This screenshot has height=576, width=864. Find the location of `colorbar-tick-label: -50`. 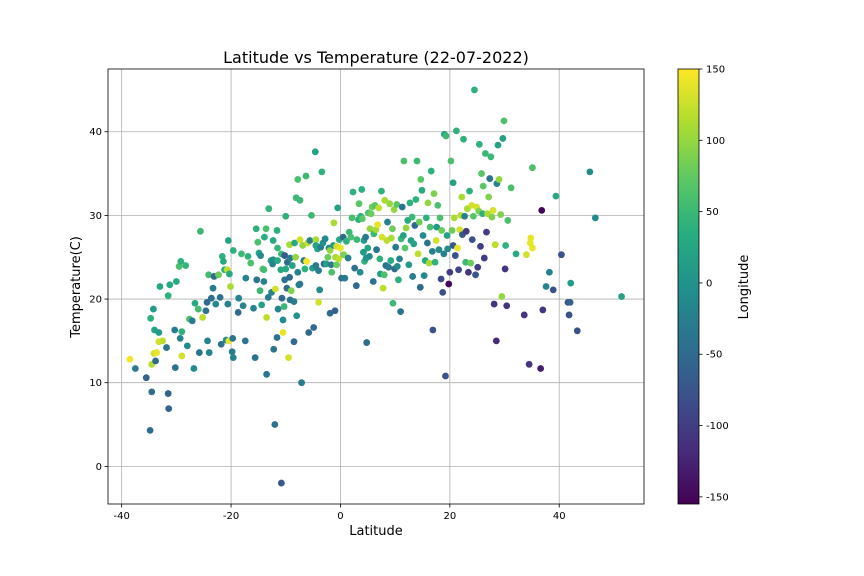

colorbar-tick-label: -50 is located at coordinates (714, 355).